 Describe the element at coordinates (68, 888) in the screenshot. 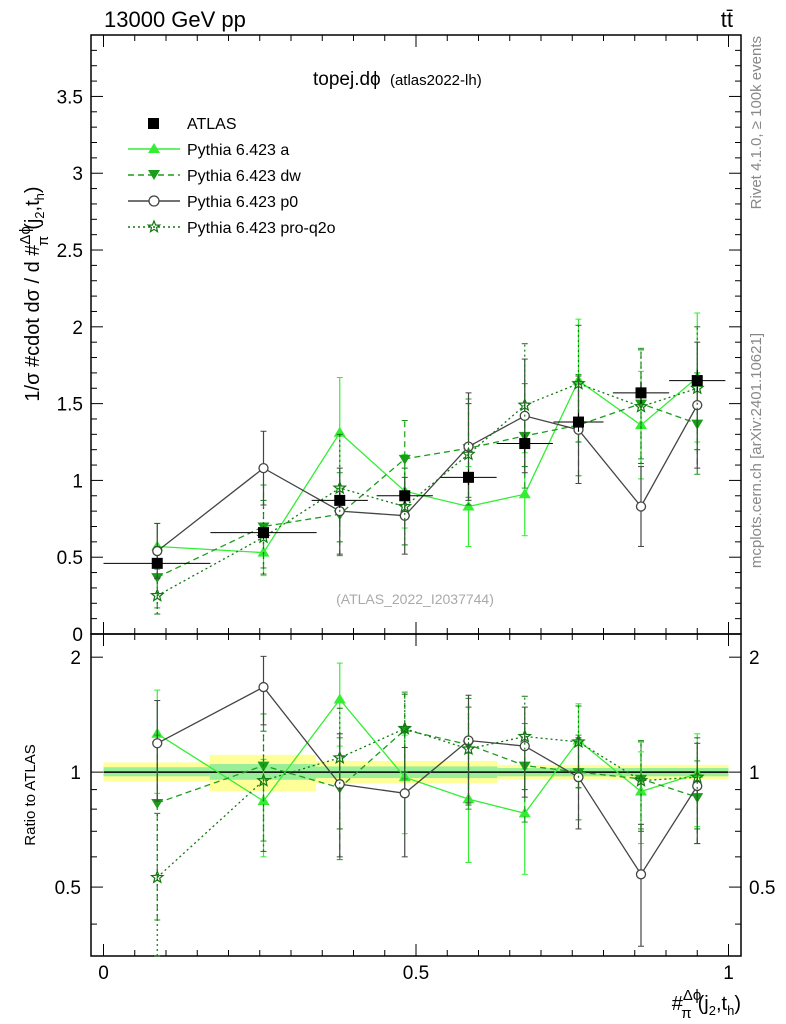

I see `ratio-y-tick-label-left: 0.5` at that location.